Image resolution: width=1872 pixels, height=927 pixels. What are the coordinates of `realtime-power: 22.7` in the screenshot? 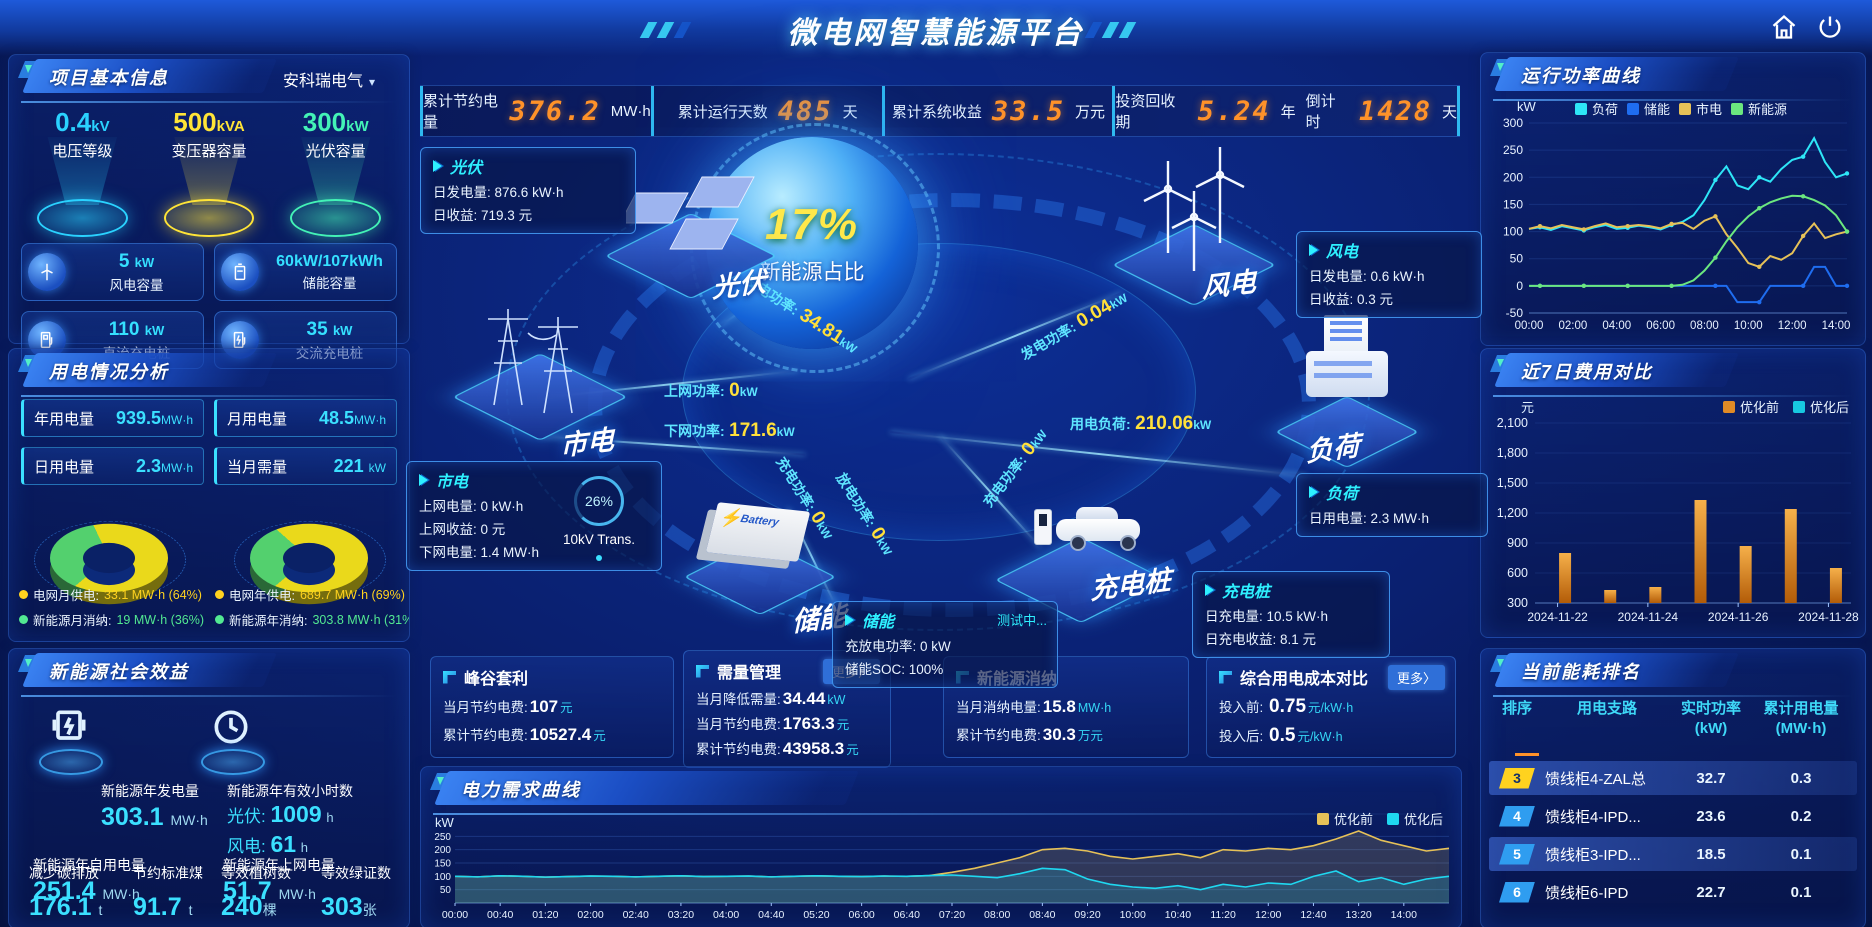 It's located at (1711, 892).